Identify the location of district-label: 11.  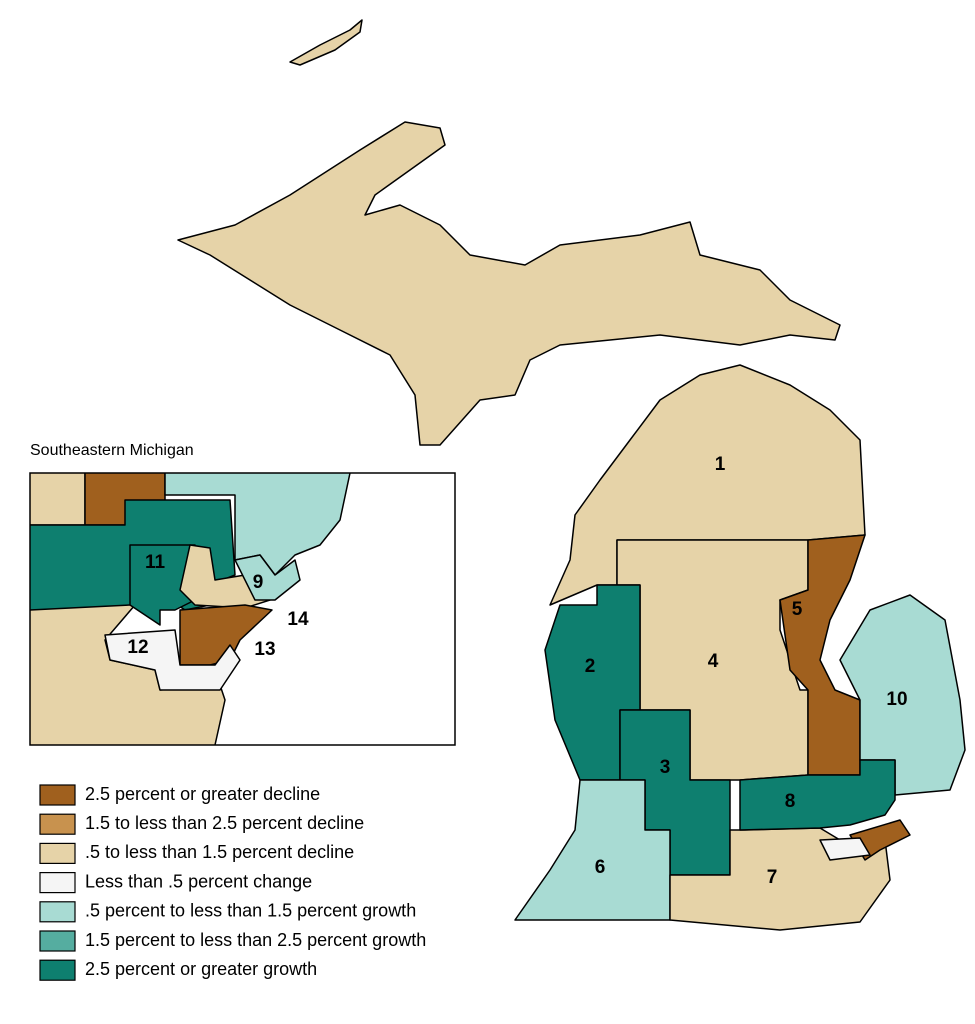
(155, 562).